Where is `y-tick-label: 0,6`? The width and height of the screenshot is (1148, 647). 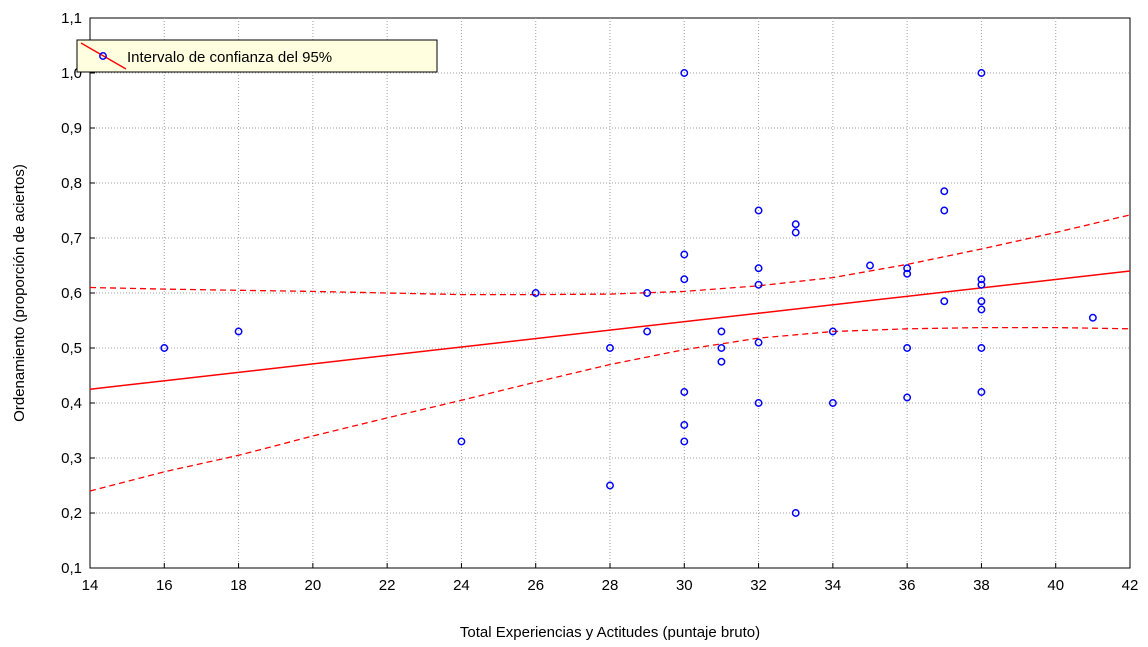
y-tick-label: 0,6 is located at coordinates (71, 293).